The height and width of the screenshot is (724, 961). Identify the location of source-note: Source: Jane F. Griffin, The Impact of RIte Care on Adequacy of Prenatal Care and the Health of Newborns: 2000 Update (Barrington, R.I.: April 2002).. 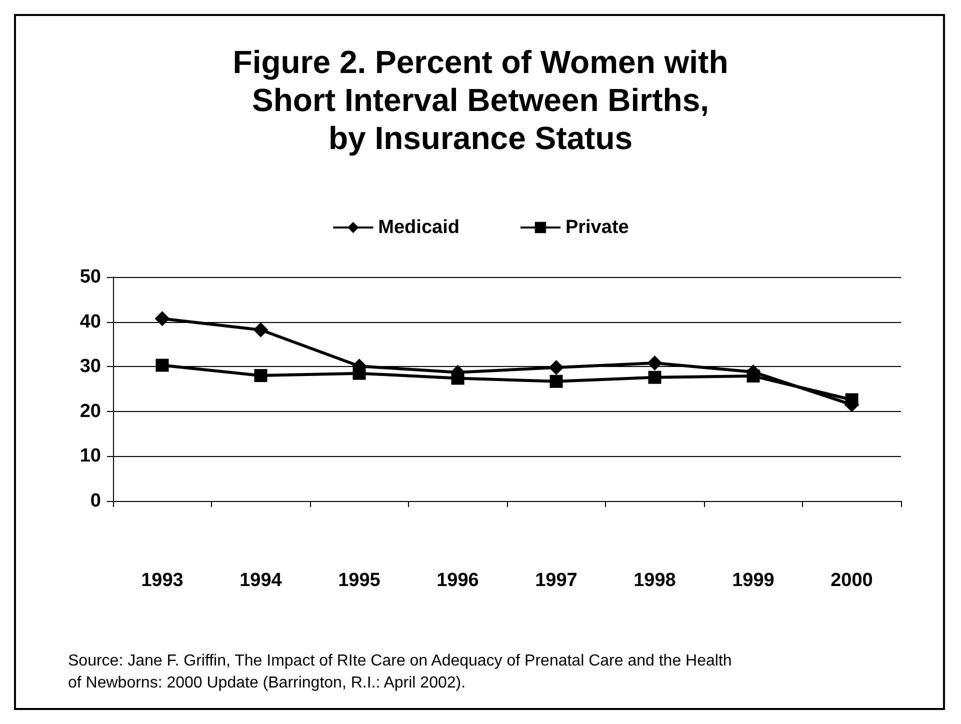
(402, 672).